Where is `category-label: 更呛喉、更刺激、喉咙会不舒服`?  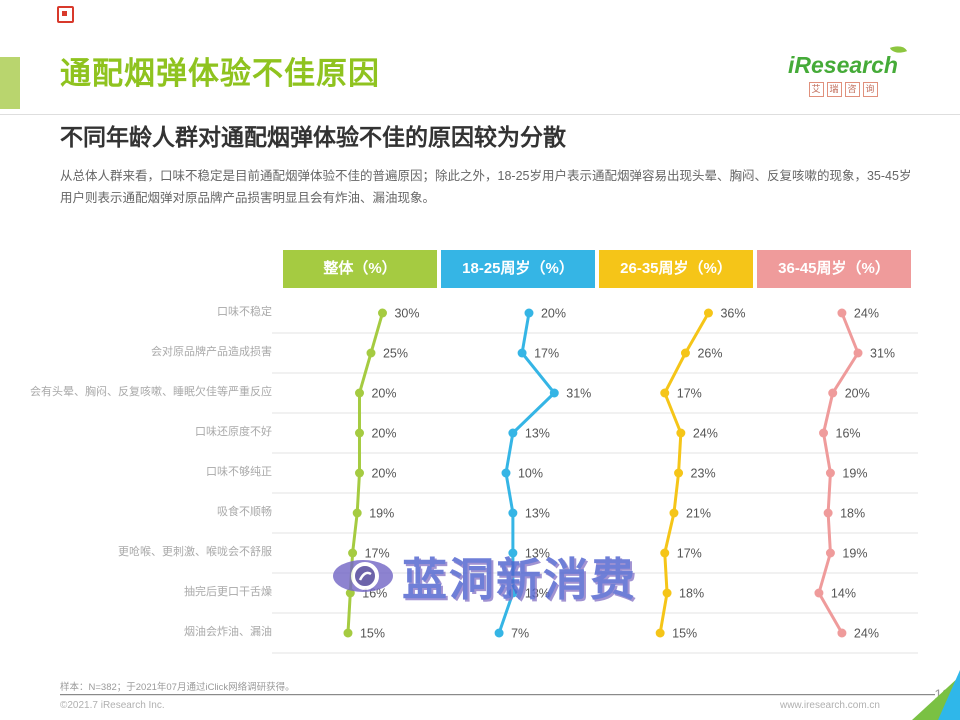 category-label: 更呛喉、更刺激、喉咙会不舒服 is located at coordinates (195, 552).